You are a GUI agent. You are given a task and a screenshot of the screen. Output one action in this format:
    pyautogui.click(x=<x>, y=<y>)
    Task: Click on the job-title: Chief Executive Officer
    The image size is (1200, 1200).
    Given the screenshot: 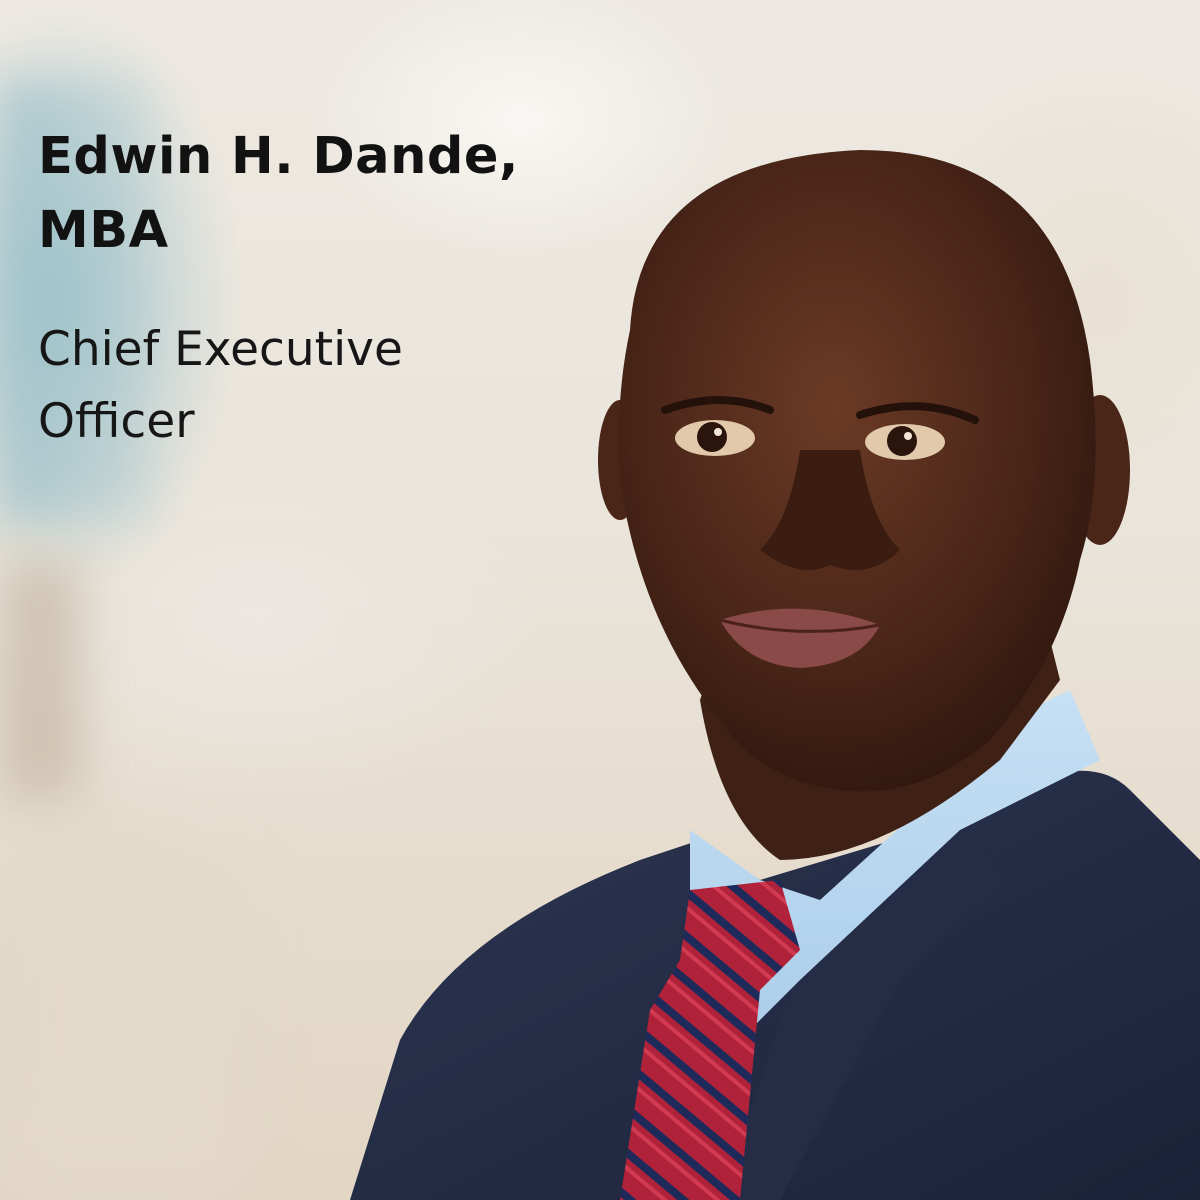 What is the action you would take?
    pyautogui.click(x=220, y=385)
    